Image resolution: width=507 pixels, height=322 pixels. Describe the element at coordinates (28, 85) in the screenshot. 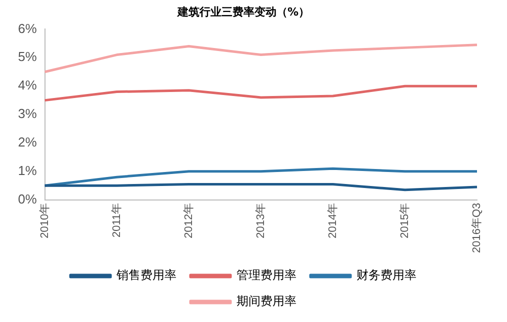

I see `y-tick-label: 4%` at that location.